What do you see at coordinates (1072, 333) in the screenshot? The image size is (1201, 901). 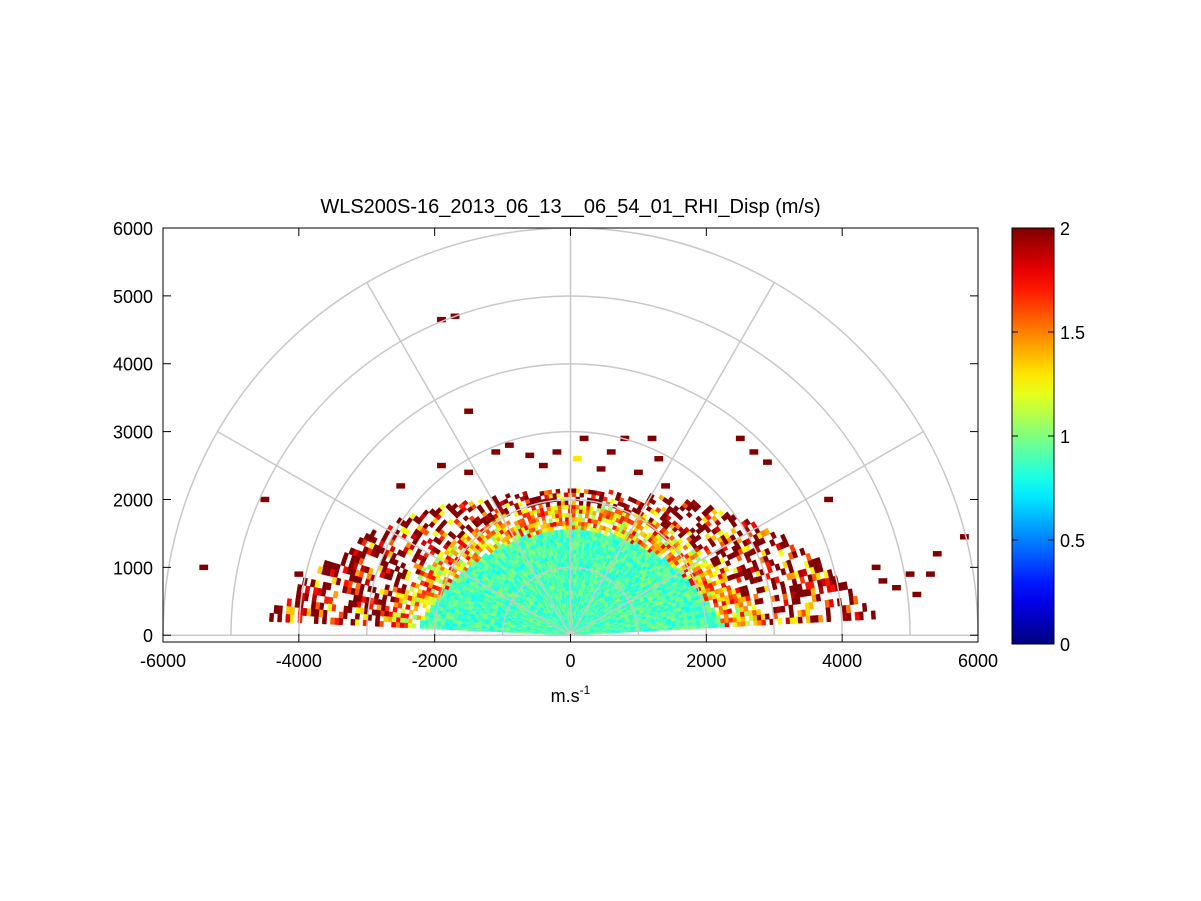 I see `colorbar-tick-label: 1.5` at bounding box center [1072, 333].